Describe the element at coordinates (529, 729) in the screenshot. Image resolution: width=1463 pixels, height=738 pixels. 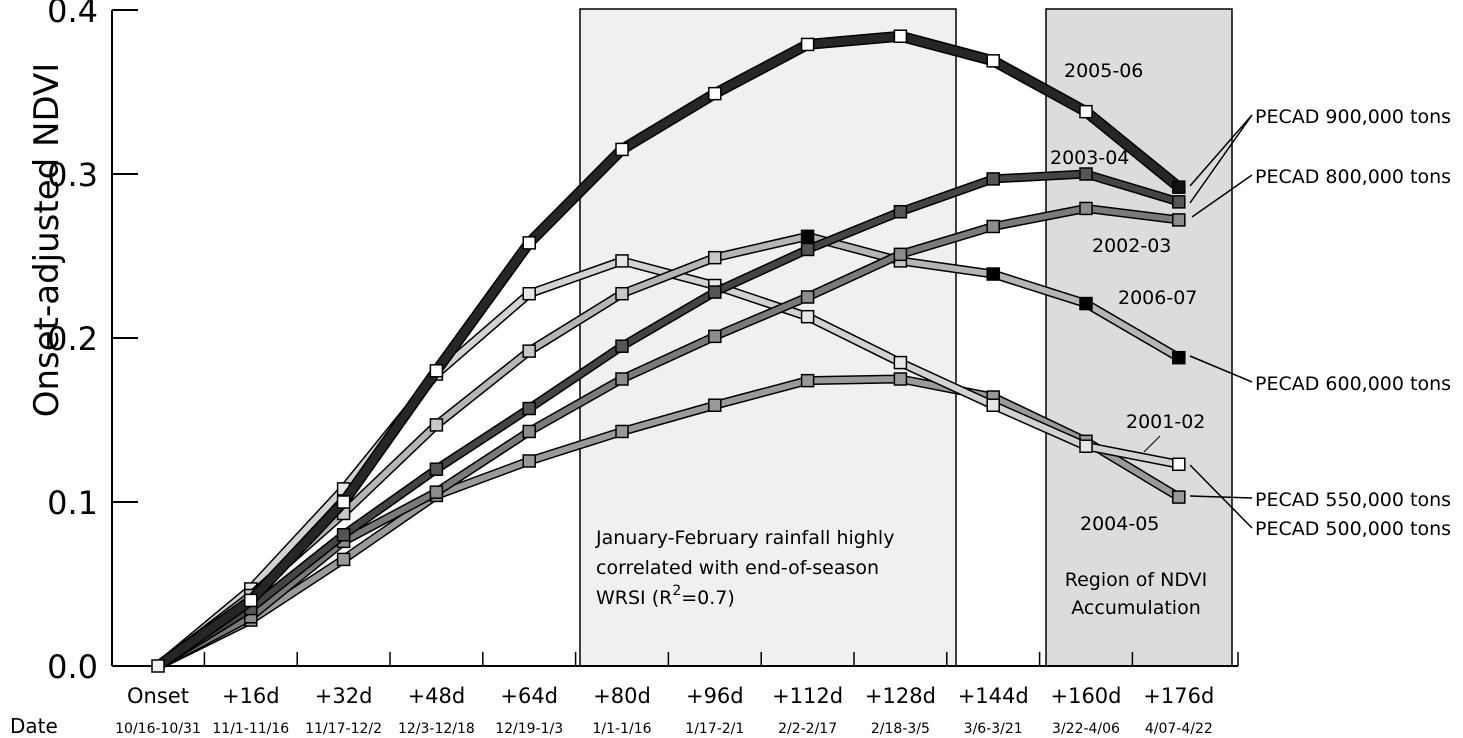
I see `x-date-range-label: 12/19-1/3` at that location.